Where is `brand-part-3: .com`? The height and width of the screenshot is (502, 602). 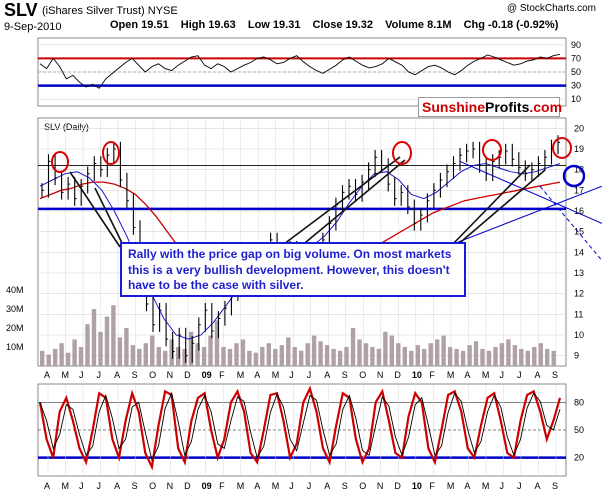
brand-part-3: .com is located at coordinates (546, 107).